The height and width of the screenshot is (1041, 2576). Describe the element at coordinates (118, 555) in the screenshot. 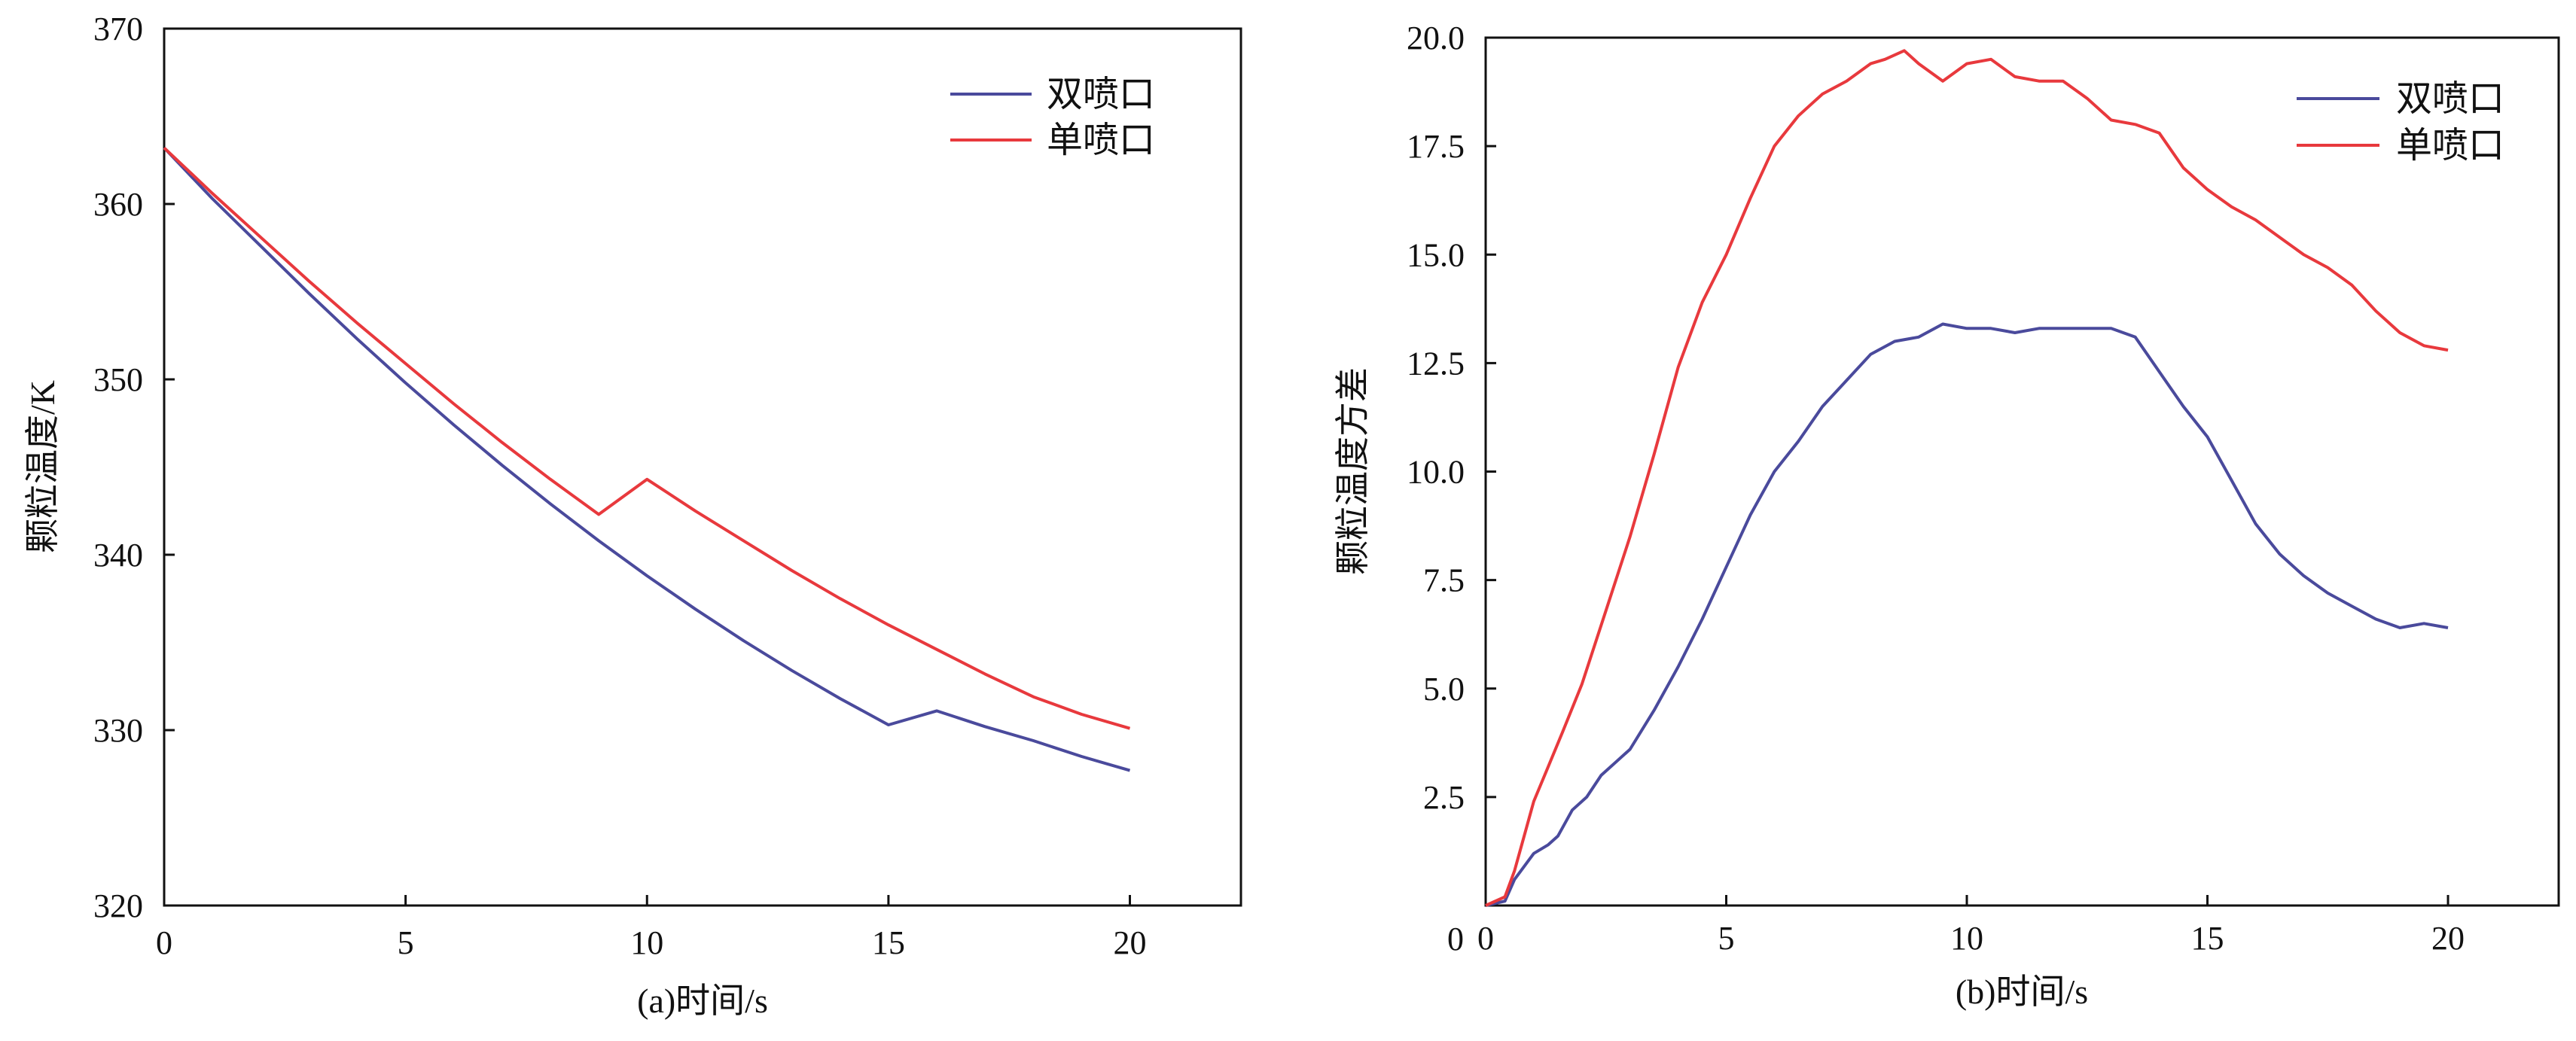

I see `y-tick-label: 340` at that location.